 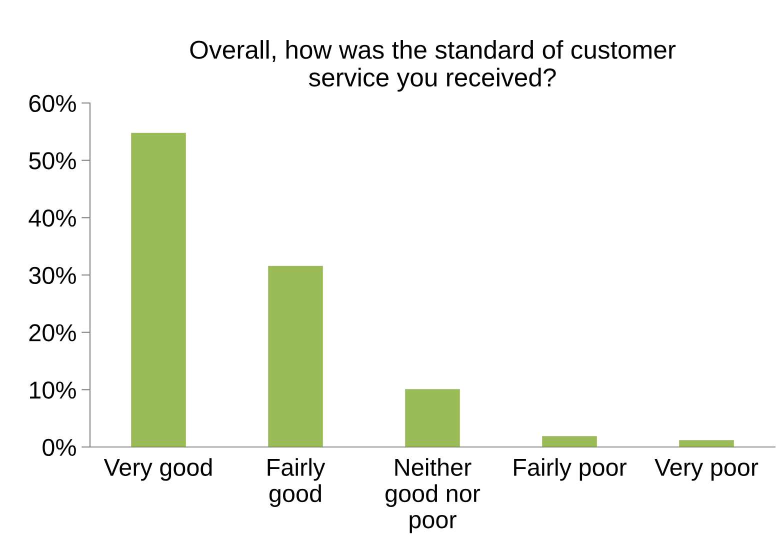 What do you see at coordinates (53, 390) in the screenshot?
I see `y-tick-label: 10%` at bounding box center [53, 390].